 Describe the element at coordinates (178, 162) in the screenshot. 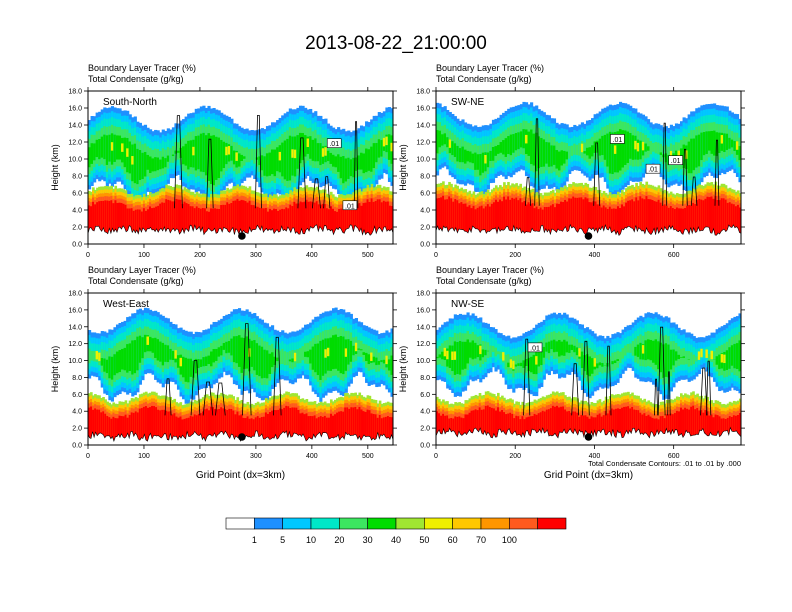

I see `condensate-contour` at that location.